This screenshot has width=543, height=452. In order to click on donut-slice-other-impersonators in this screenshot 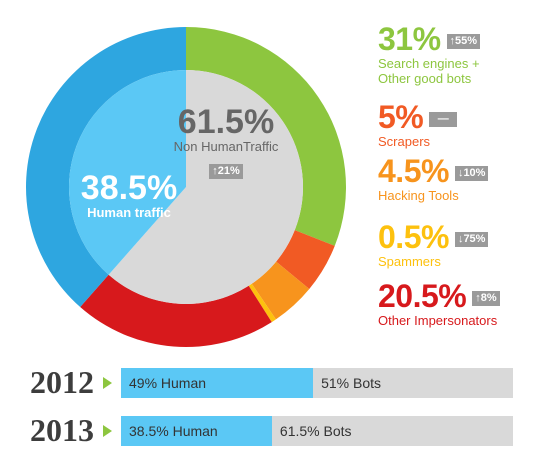, I will do `click(176, 310)`.